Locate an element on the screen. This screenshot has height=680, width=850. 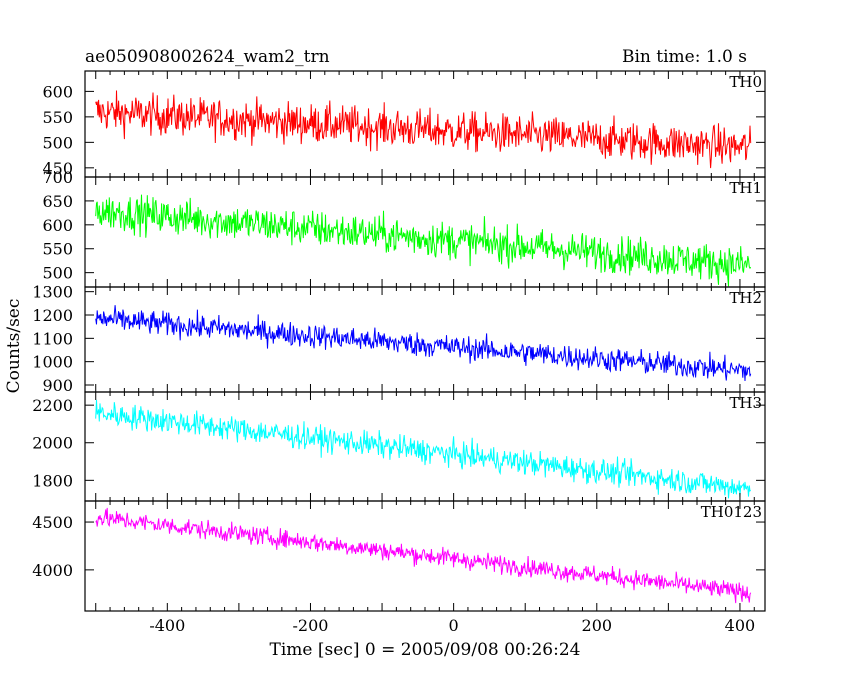
y-tick-label: 700 is located at coordinates (57, 177).